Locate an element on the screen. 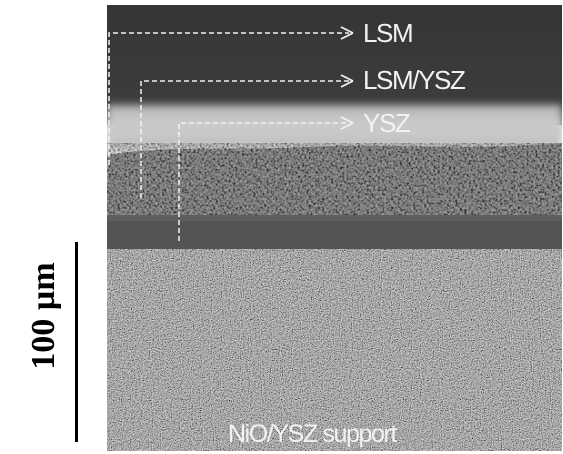 This screenshot has width=563, height=454. arrow-heads is located at coordinates (347, 78).